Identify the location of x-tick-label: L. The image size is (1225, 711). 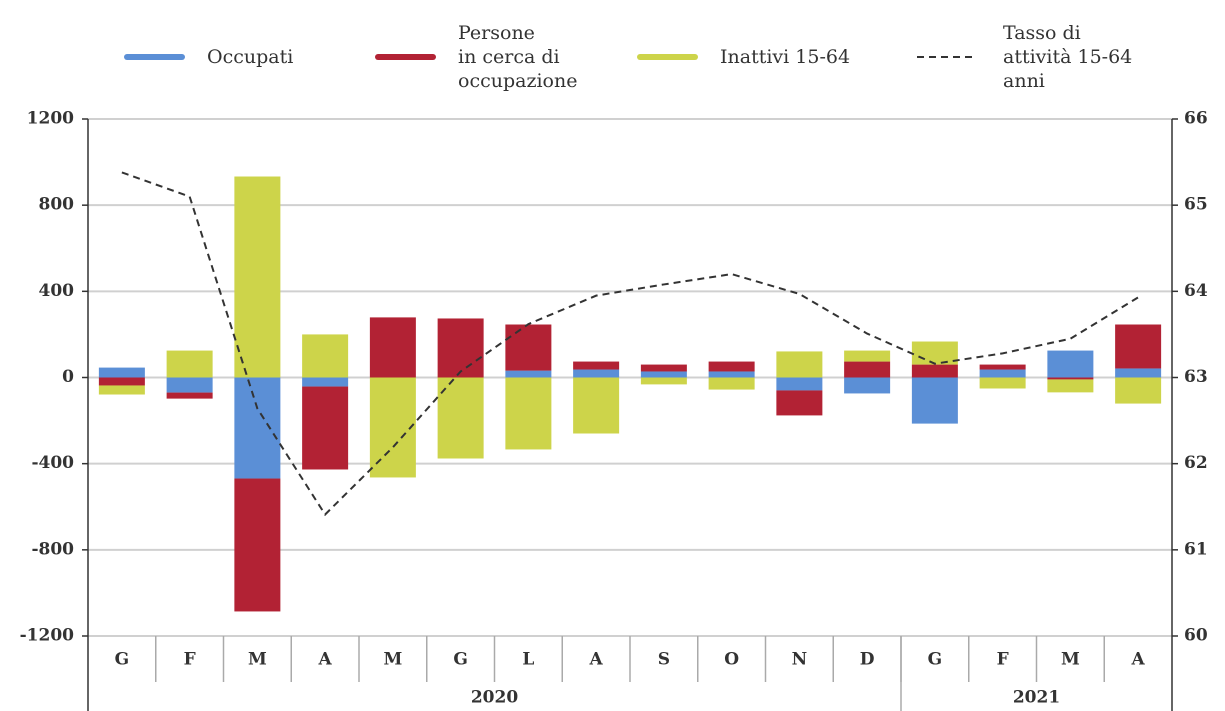
(528, 660).